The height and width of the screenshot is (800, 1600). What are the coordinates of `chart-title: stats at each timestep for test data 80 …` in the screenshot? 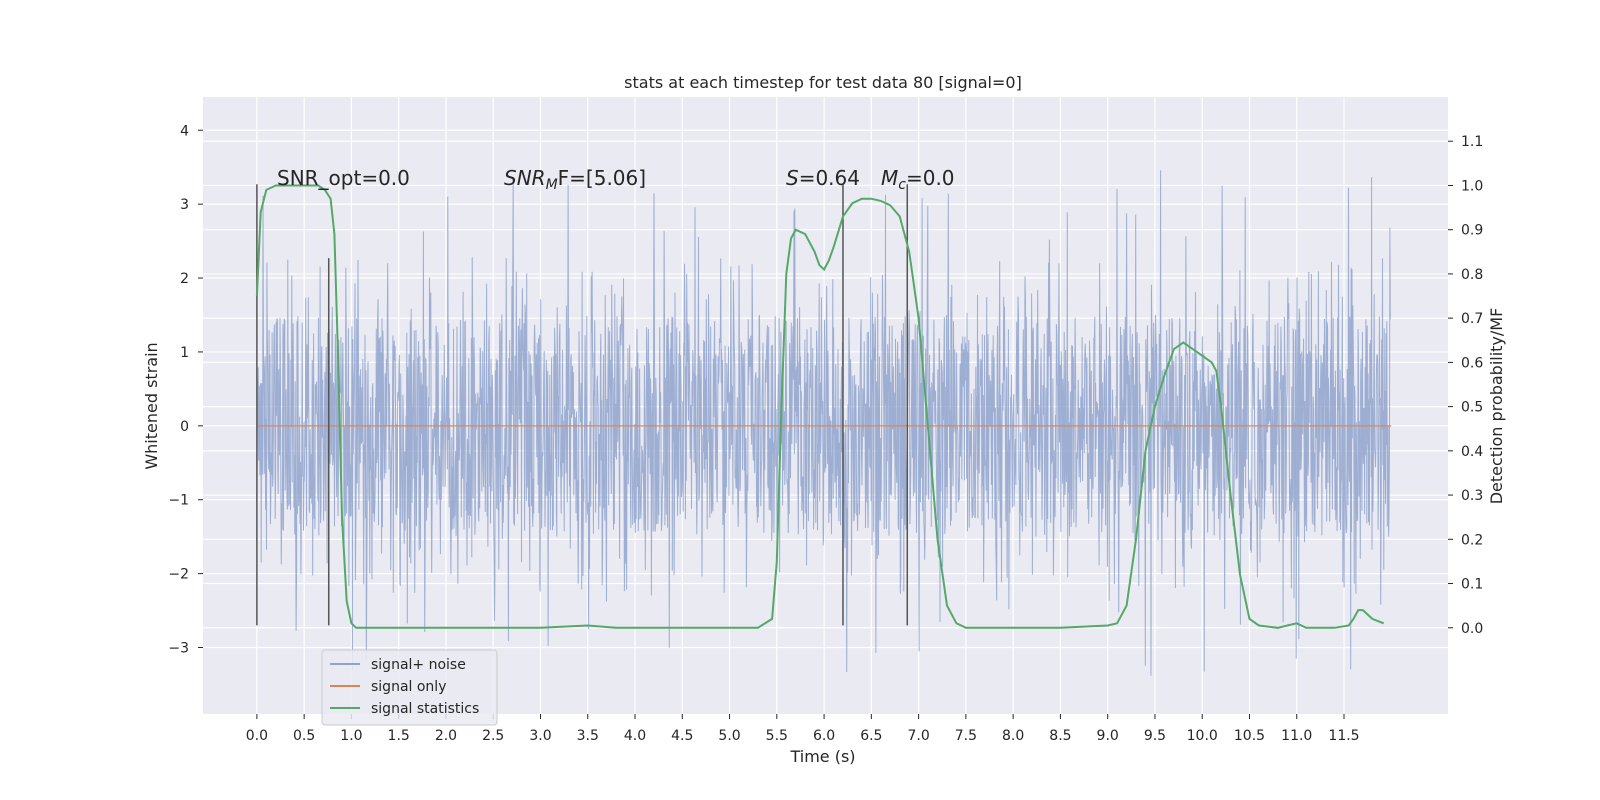 It's located at (823, 82).